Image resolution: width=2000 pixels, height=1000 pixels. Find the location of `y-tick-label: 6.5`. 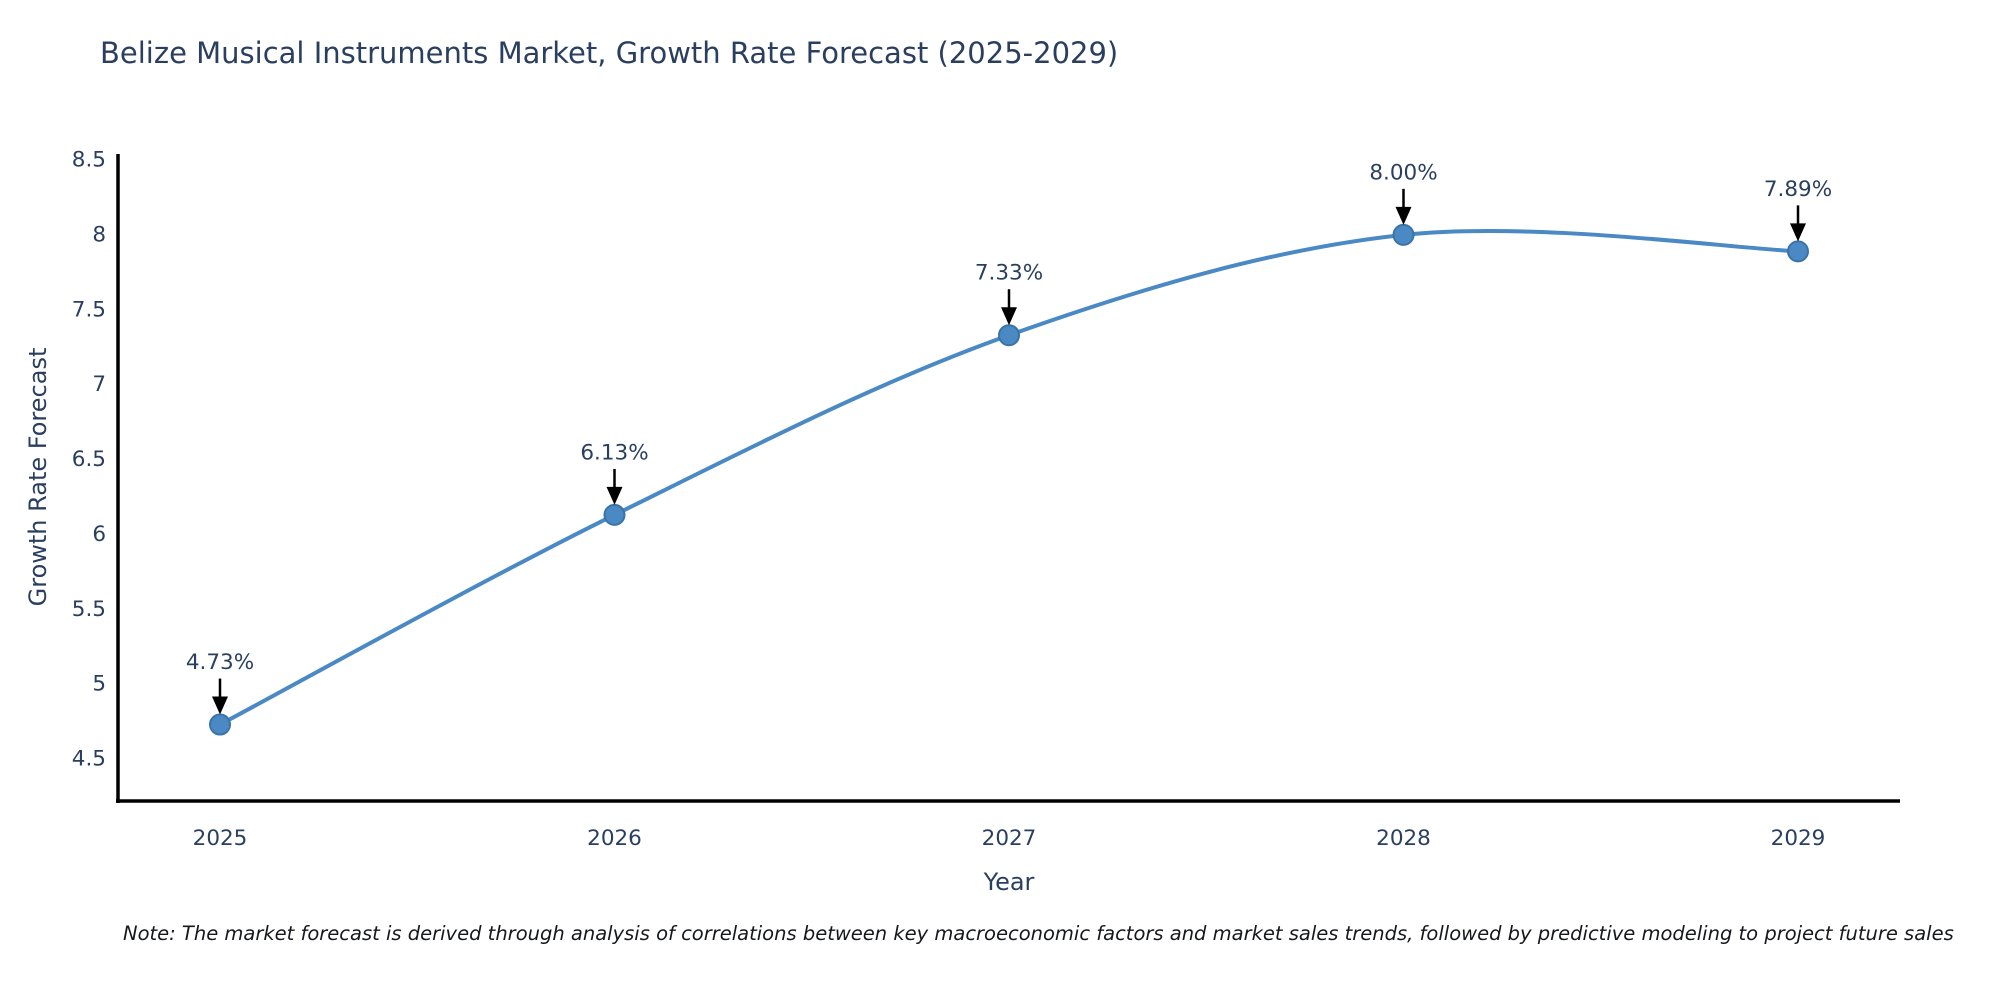

y-tick-label: 6.5 is located at coordinates (89, 459).